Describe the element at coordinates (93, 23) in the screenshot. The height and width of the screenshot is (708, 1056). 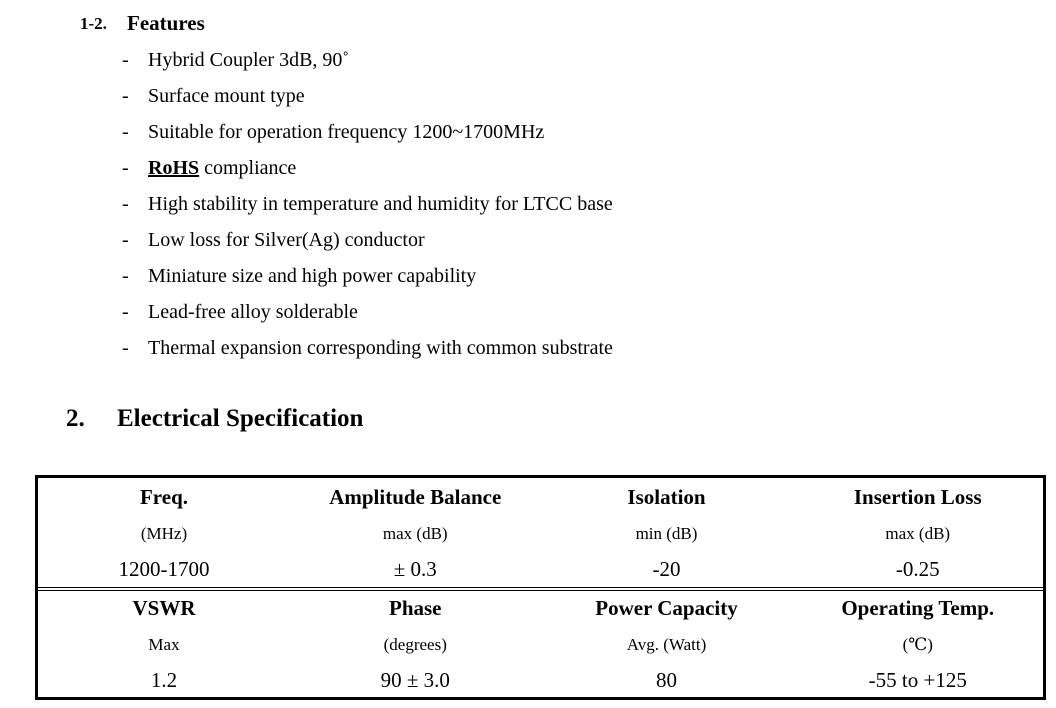
I see `section-number: 1-2.` at that location.